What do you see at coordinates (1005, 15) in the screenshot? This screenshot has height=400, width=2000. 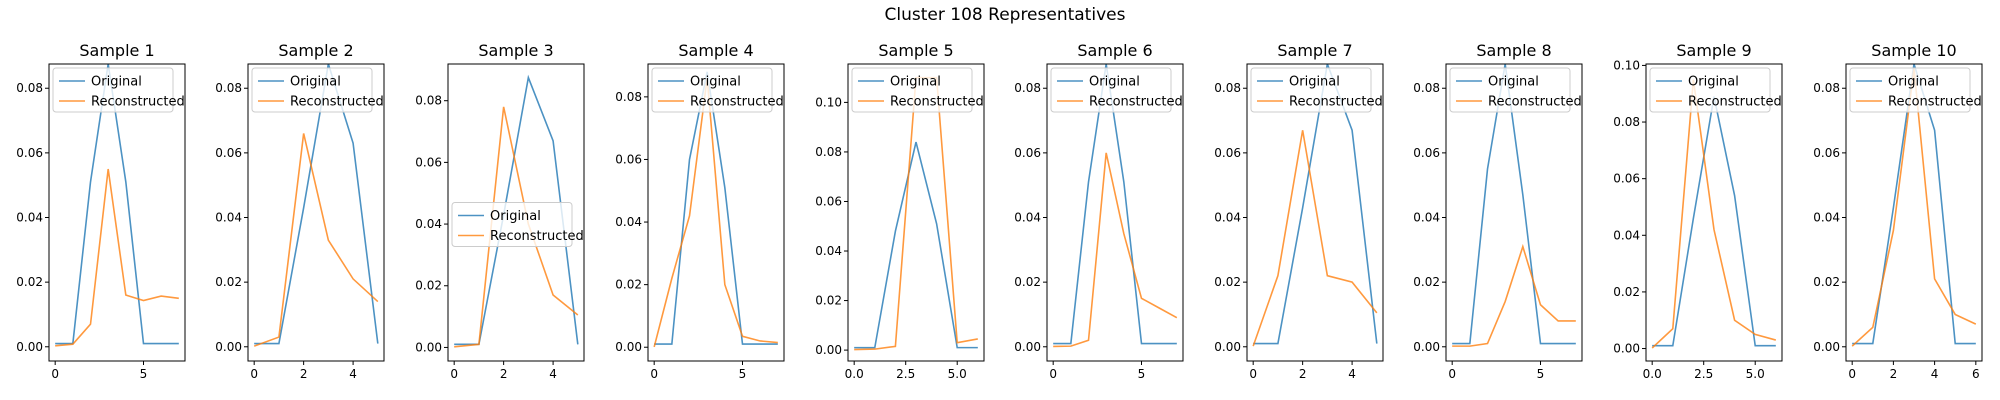 I see `figure-suptitle: Cluster 108 Representatives` at bounding box center [1005, 15].